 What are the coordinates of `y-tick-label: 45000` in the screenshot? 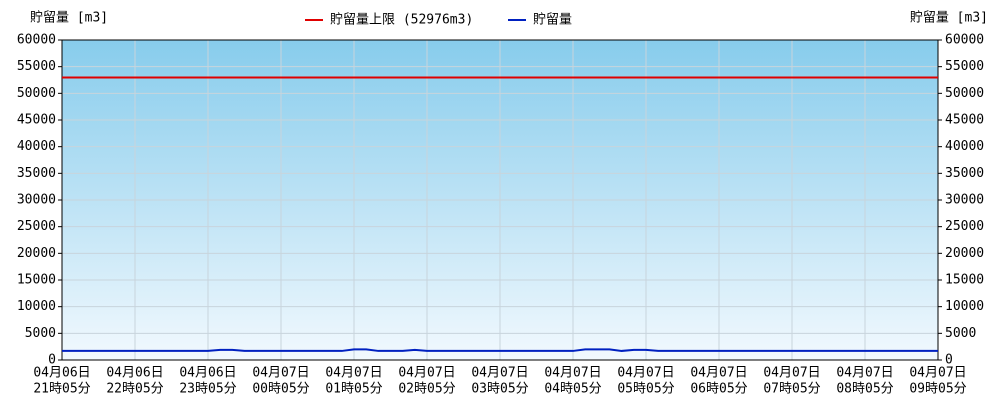 It's located at (36, 120).